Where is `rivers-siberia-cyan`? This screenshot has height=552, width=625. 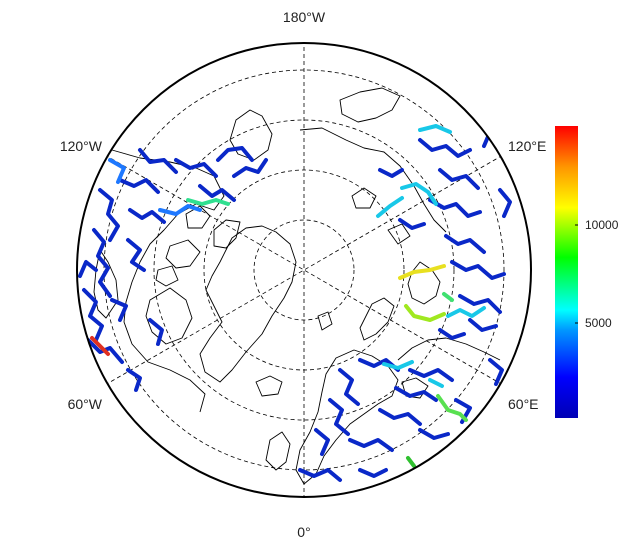
rivers-siberia-cyan is located at coordinates (431, 221).